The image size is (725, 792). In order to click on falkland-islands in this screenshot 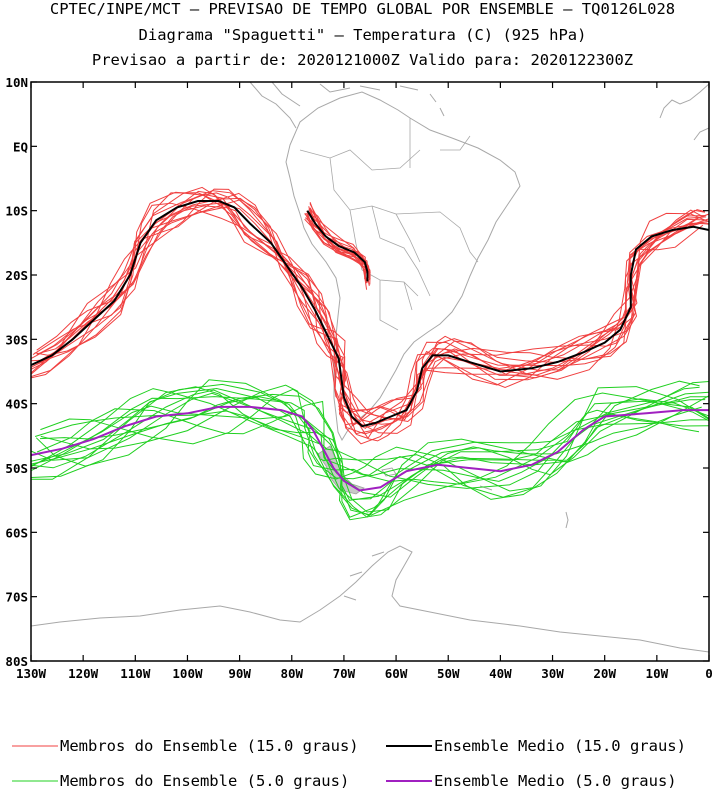, I will do `click(389, 472)`.